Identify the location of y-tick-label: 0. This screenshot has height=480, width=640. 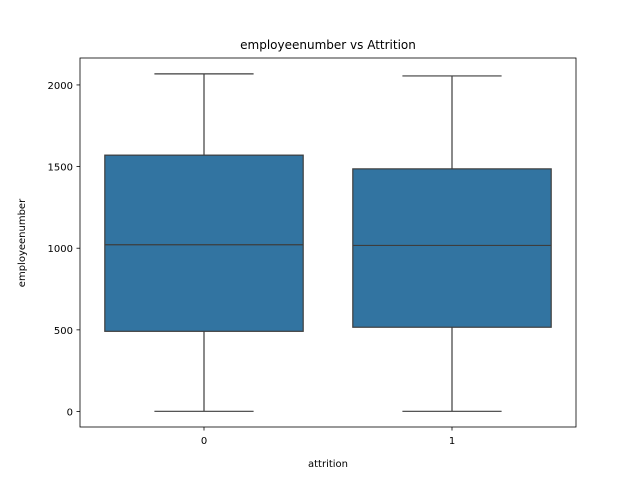
(70, 412).